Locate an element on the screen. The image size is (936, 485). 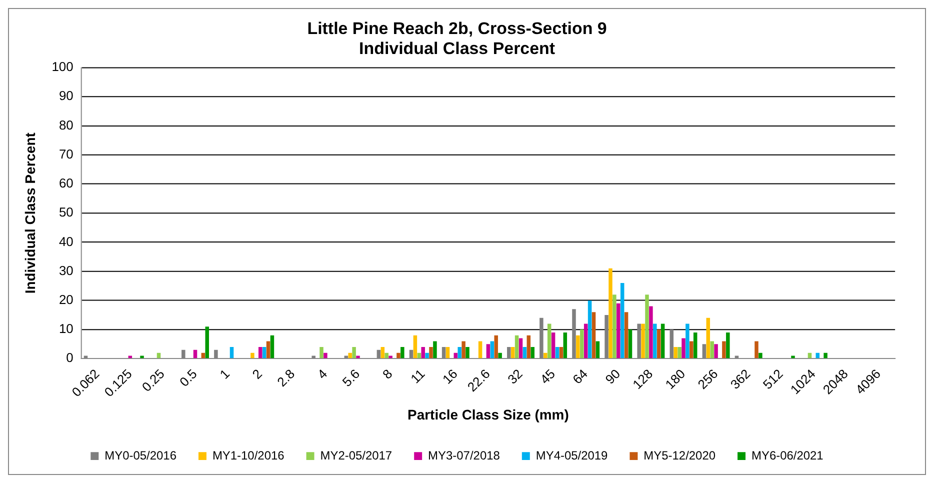
chart-title: Little Pine Reach 2b, Cross-Section 9 is located at coordinates (457, 28).